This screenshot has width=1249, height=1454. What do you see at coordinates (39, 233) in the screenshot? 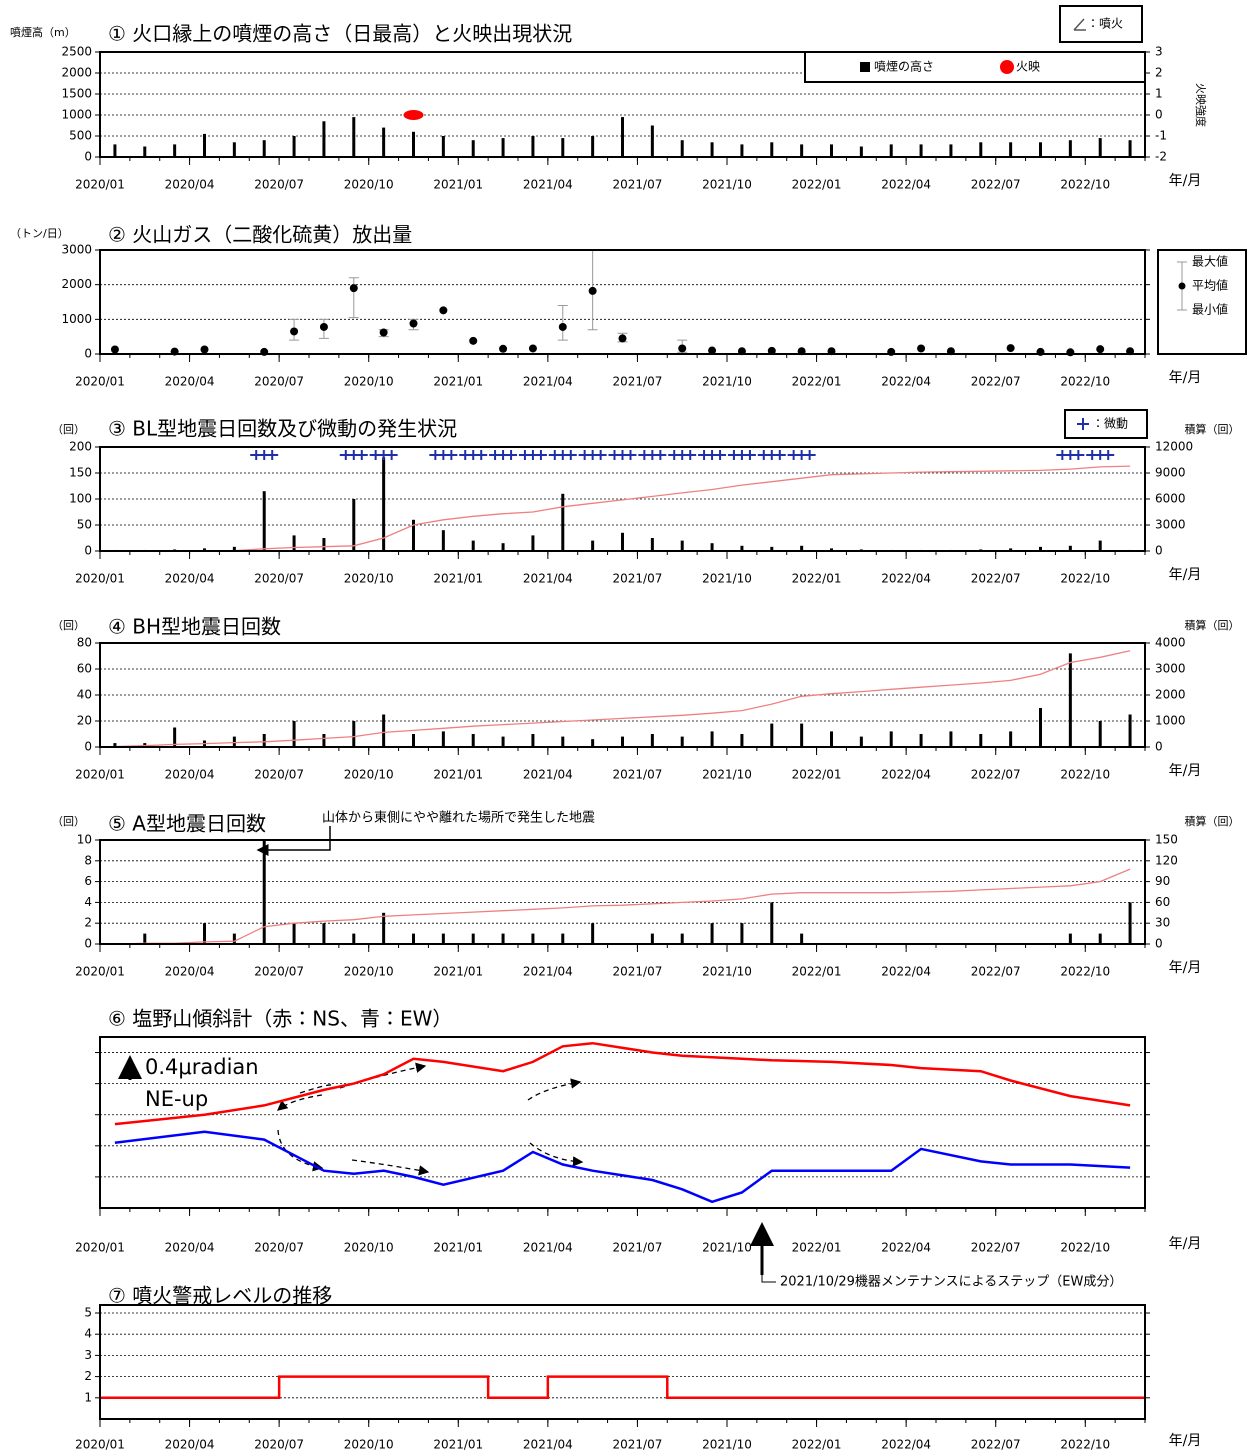
I see `y-axis-label: （トン/日）` at bounding box center [39, 233].